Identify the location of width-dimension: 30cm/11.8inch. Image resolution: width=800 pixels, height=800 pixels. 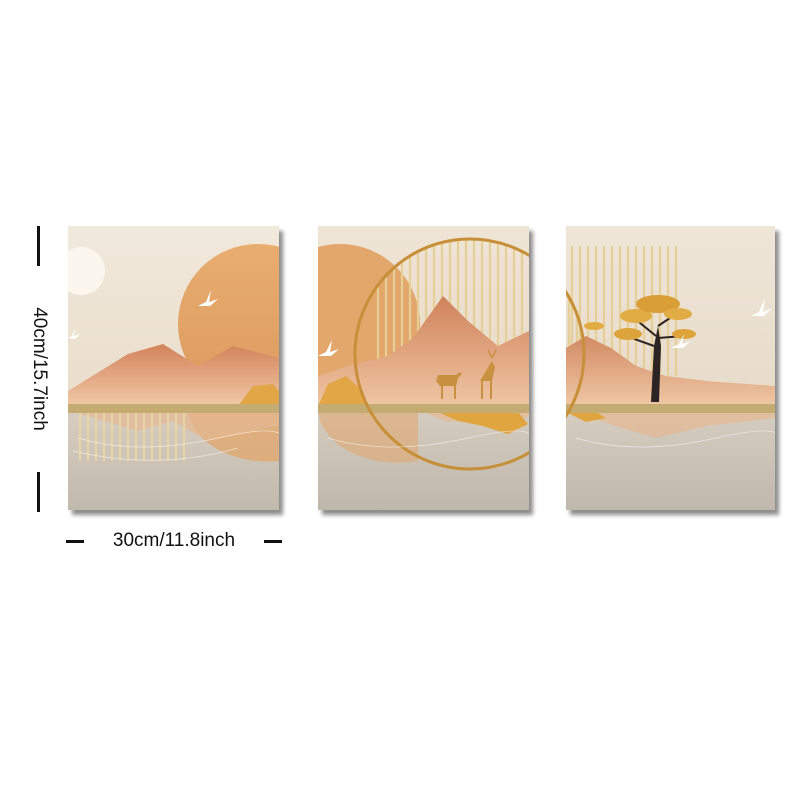
(174, 541).